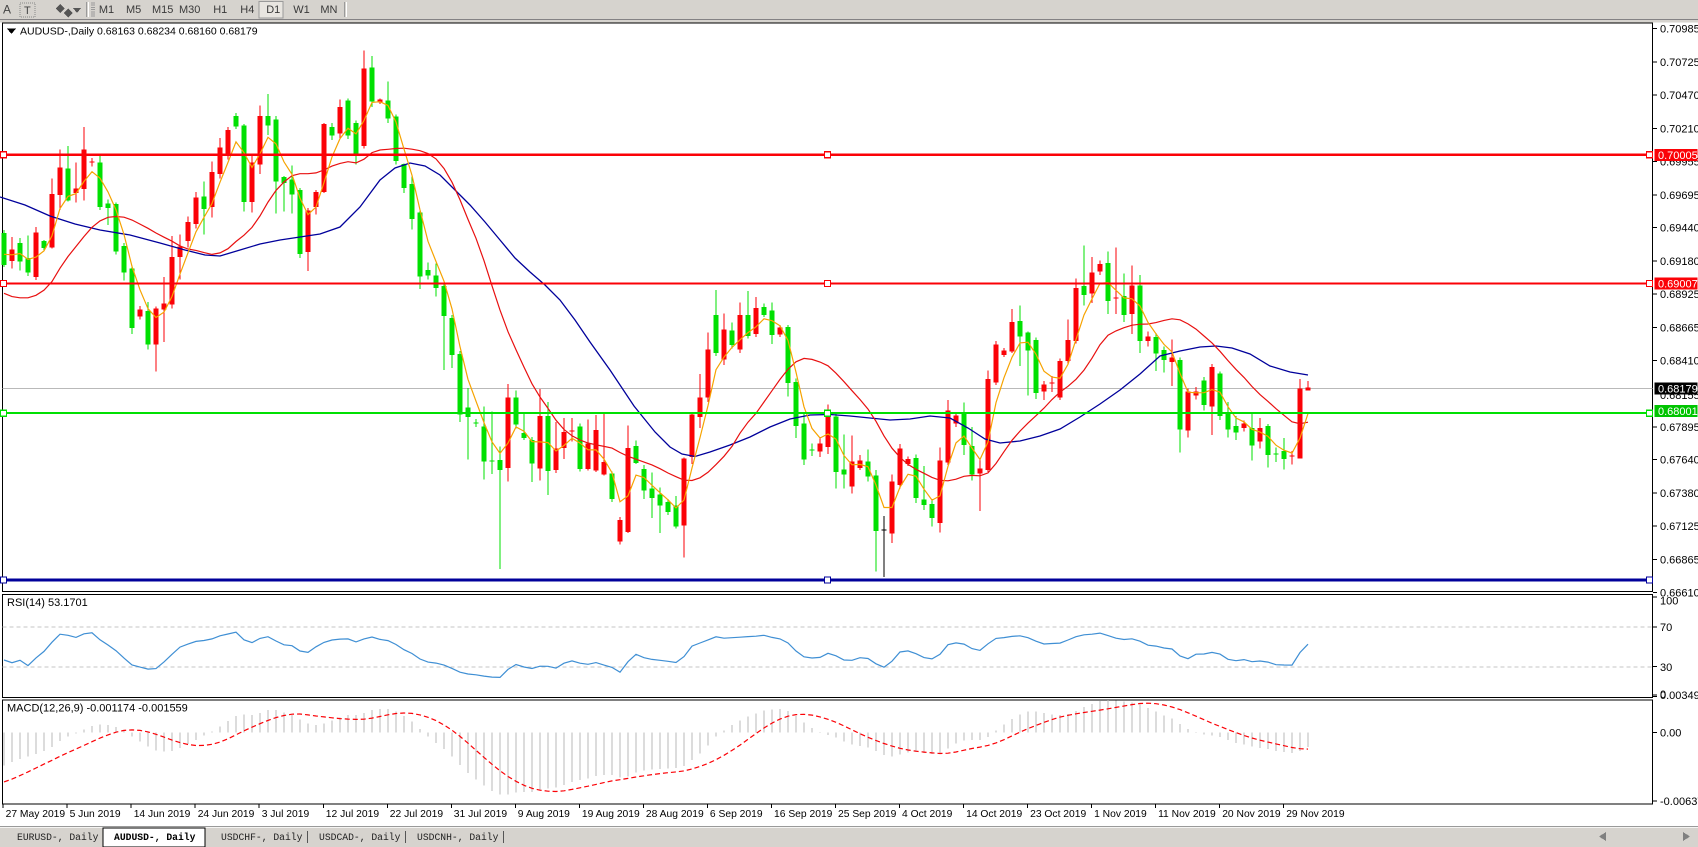  I want to click on svg-text:MACD(12,26,9) -0.001174 -0.001: MACD(12,26,9) -0.001174 -0.001559, so click(97, 709).